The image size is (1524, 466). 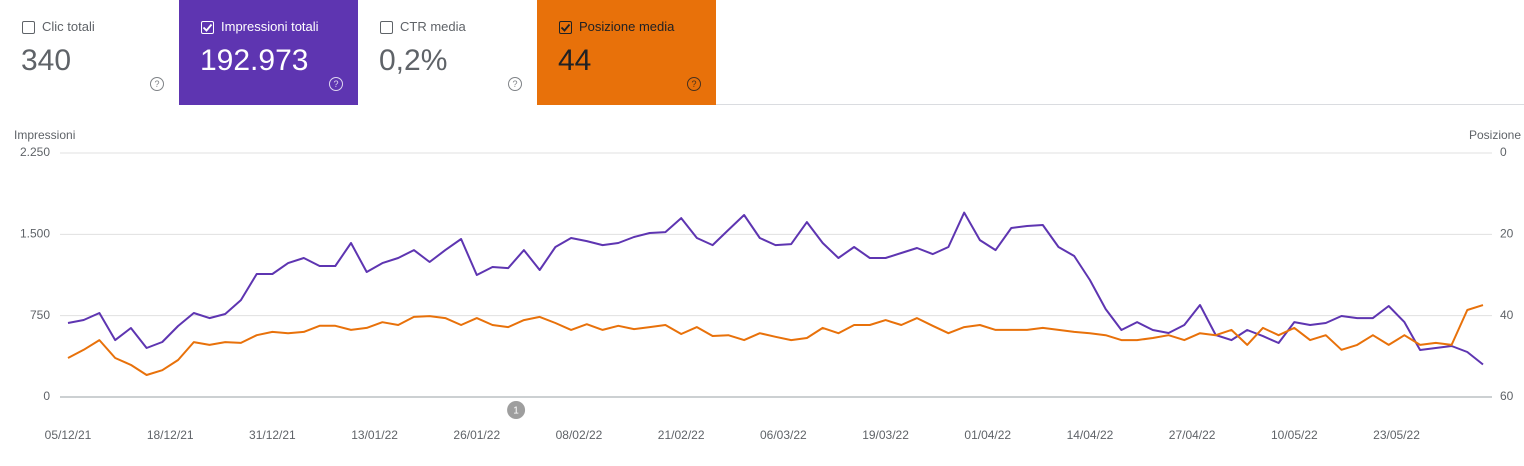 What do you see at coordinates (987, 435) in the screenshot?
I see `x-tick-label: 01/04/22` at bounding box center [987, 435].